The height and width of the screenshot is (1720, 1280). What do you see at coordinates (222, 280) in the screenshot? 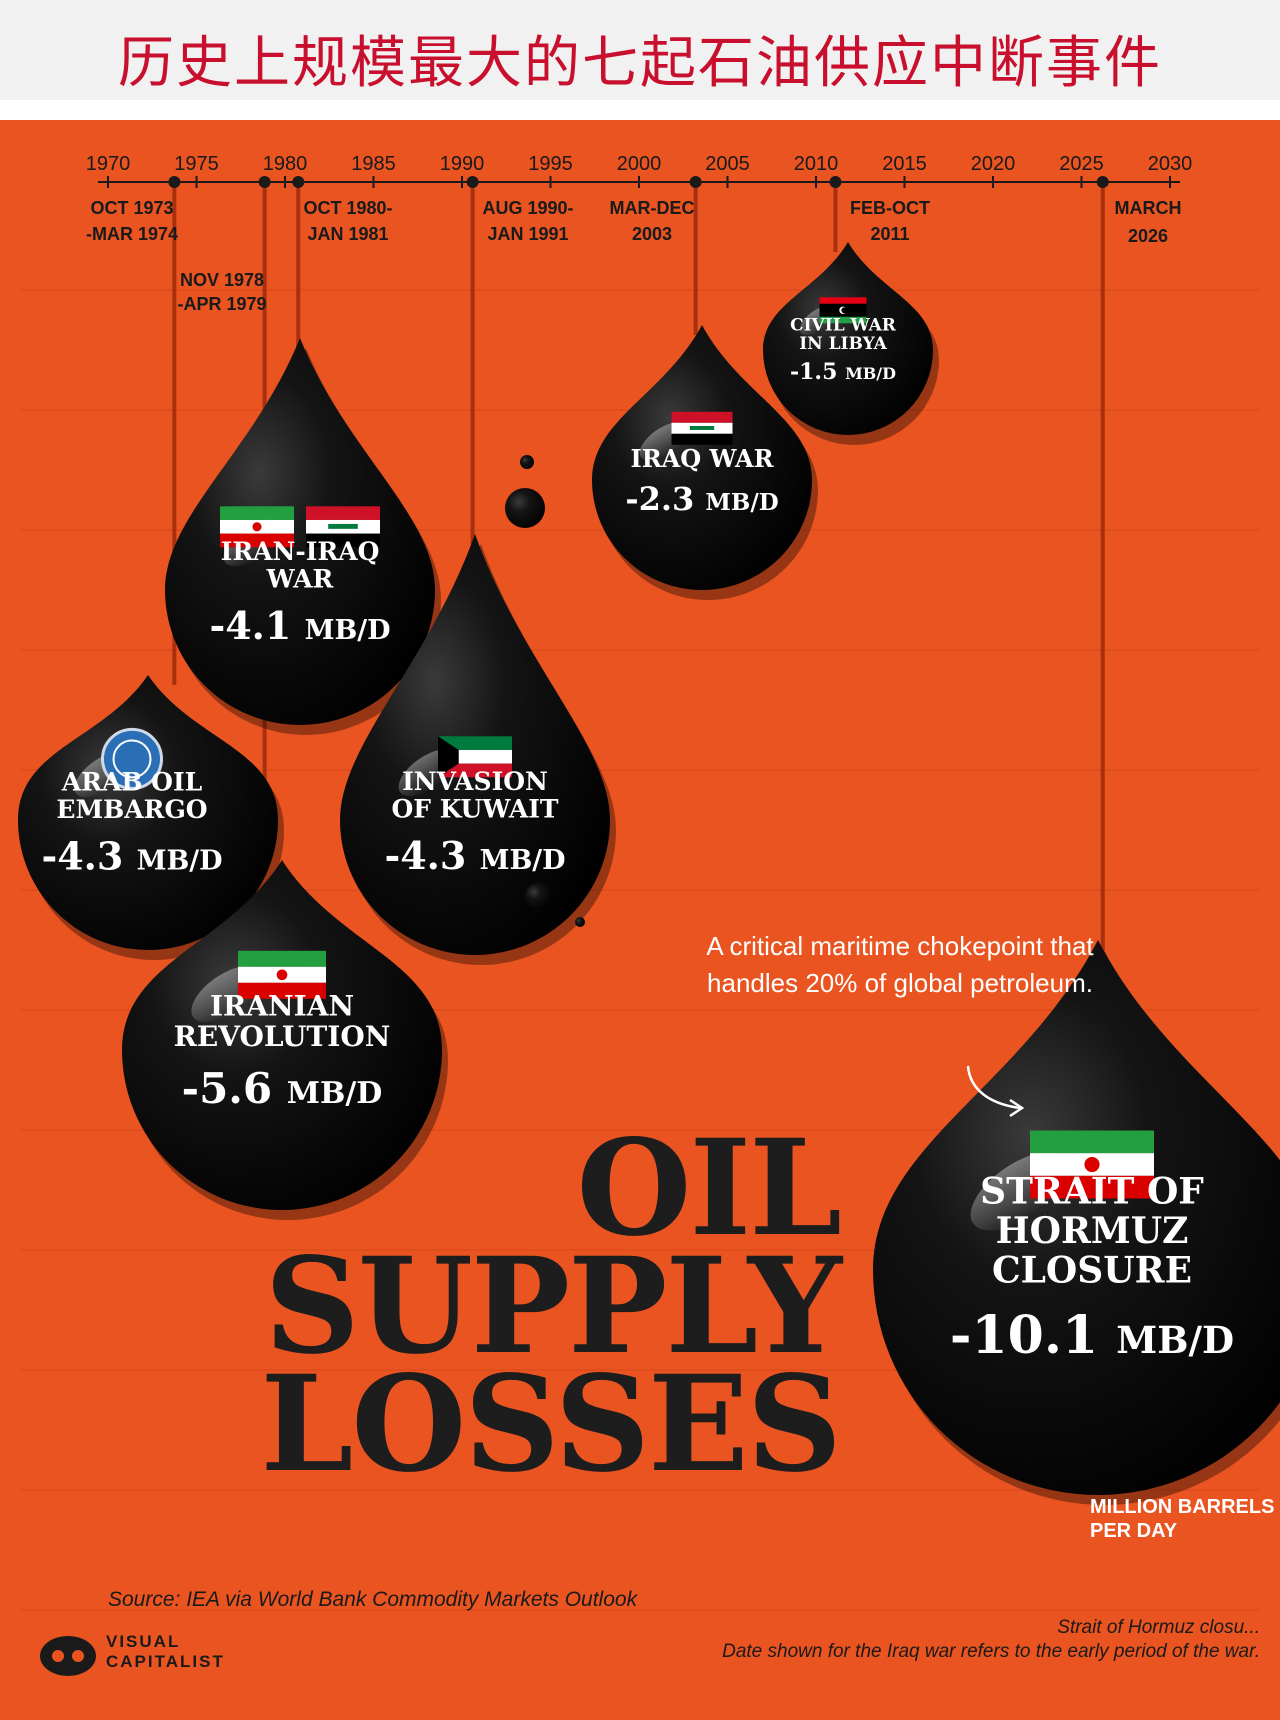
I see `iranian-revolution-date-label: NOV 1978` at bounding box center [222, 280].